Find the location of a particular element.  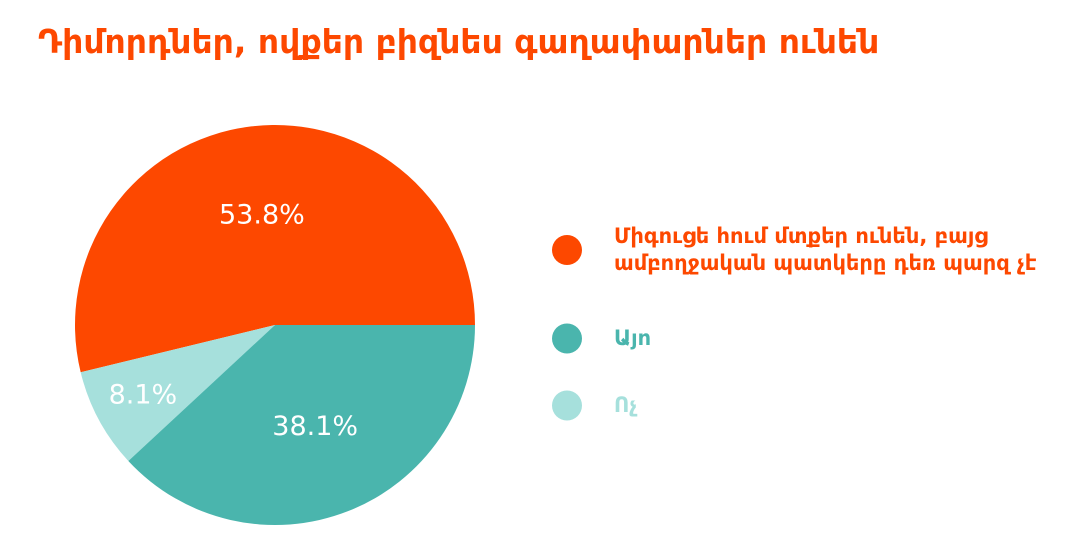

data-label: 8.1% is located at coordinates (143, 395).